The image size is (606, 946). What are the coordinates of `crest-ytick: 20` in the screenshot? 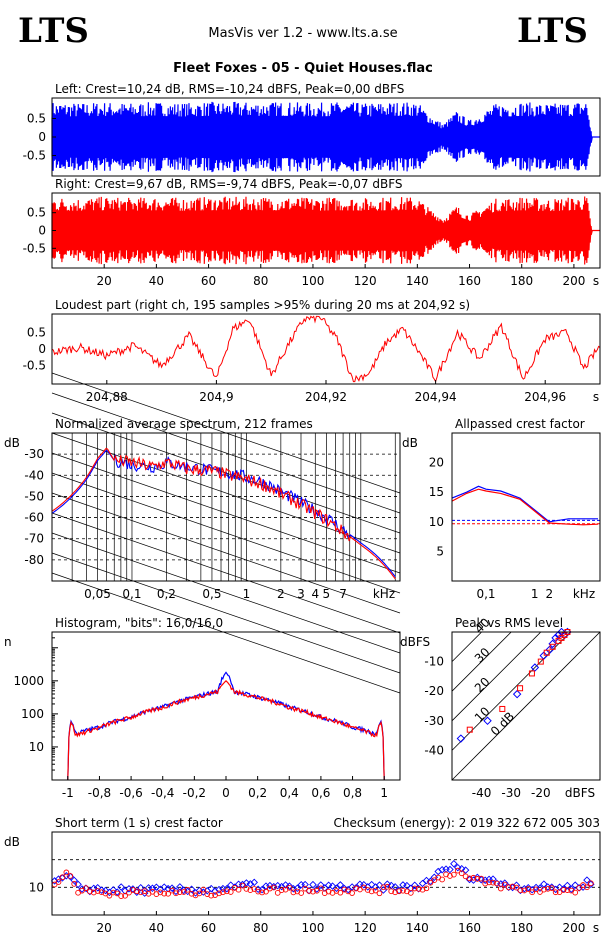 It's located at (436, 463).